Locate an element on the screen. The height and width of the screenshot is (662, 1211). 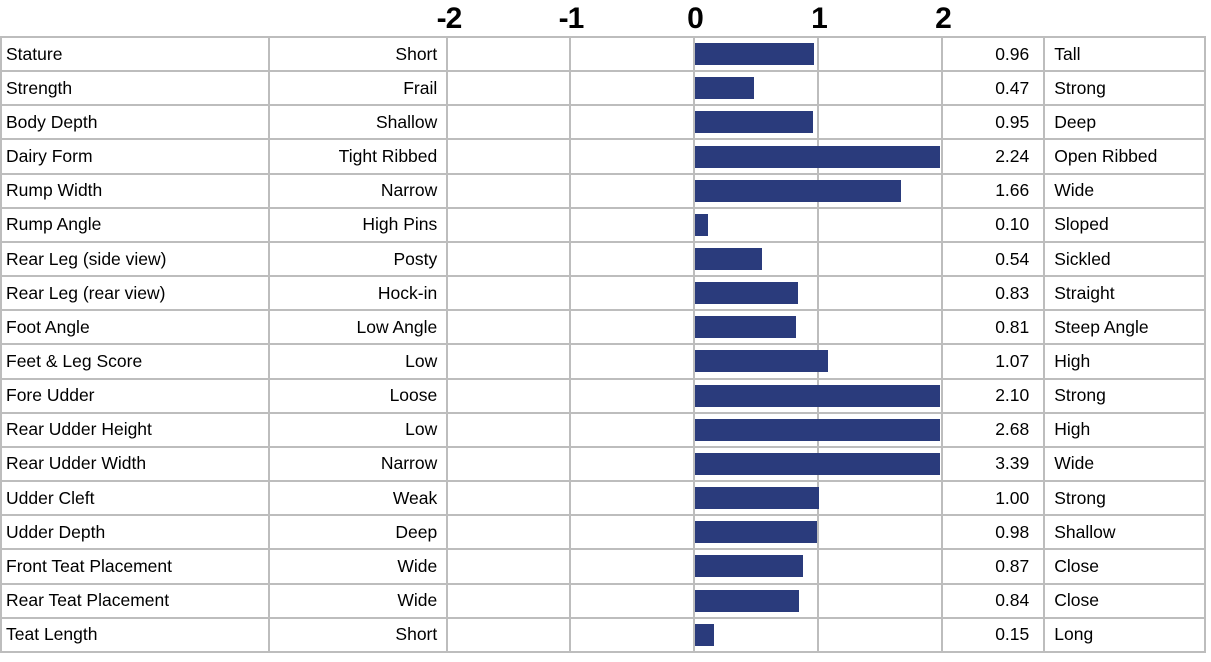
trait-name: Front Teat Placement is located at coordinates (136, 566).